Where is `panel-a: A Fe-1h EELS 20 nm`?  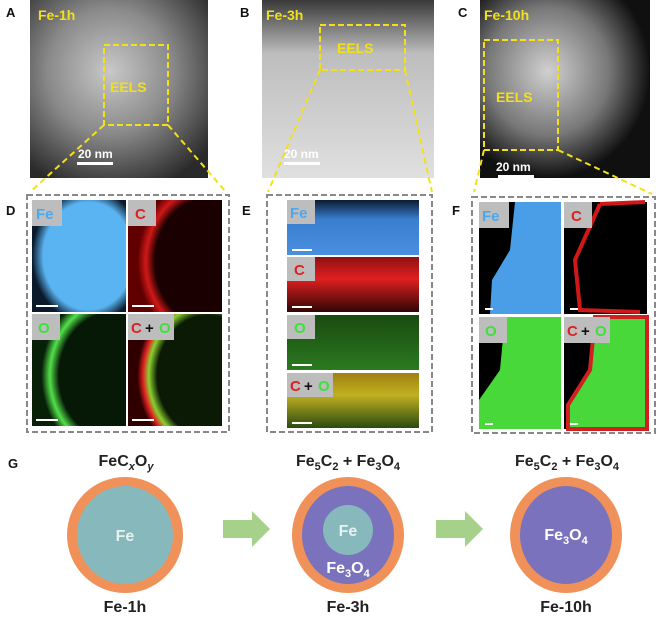
panel-a: A Fe-1h EELS 20 nm is located at coordinates (116, 96).